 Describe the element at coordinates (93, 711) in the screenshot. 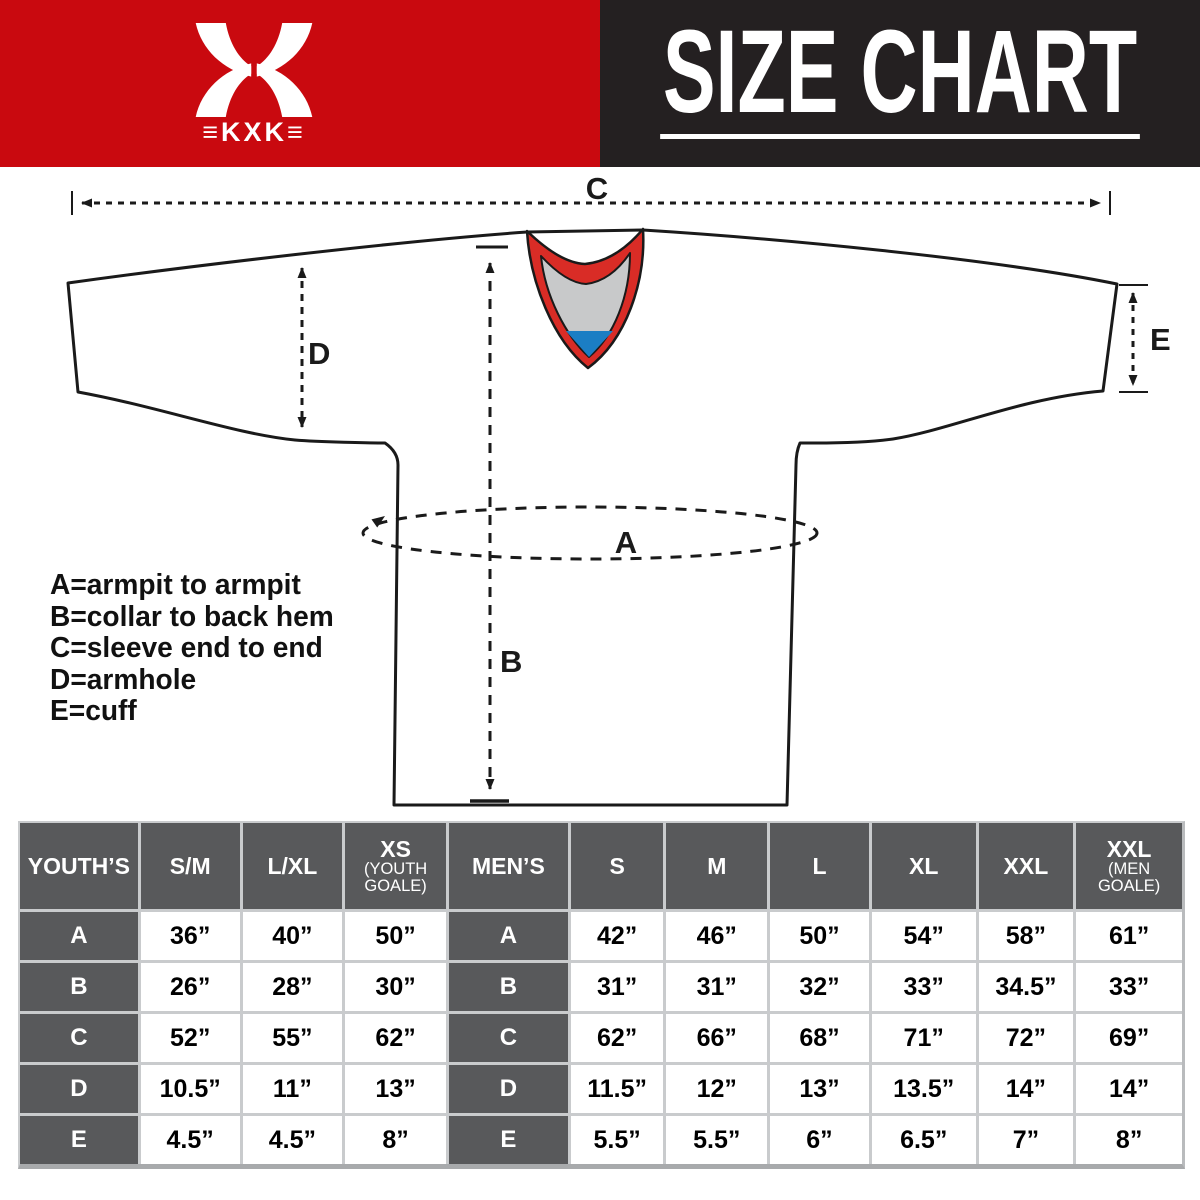

I see `legend-line-e: E=cuff` at that location.